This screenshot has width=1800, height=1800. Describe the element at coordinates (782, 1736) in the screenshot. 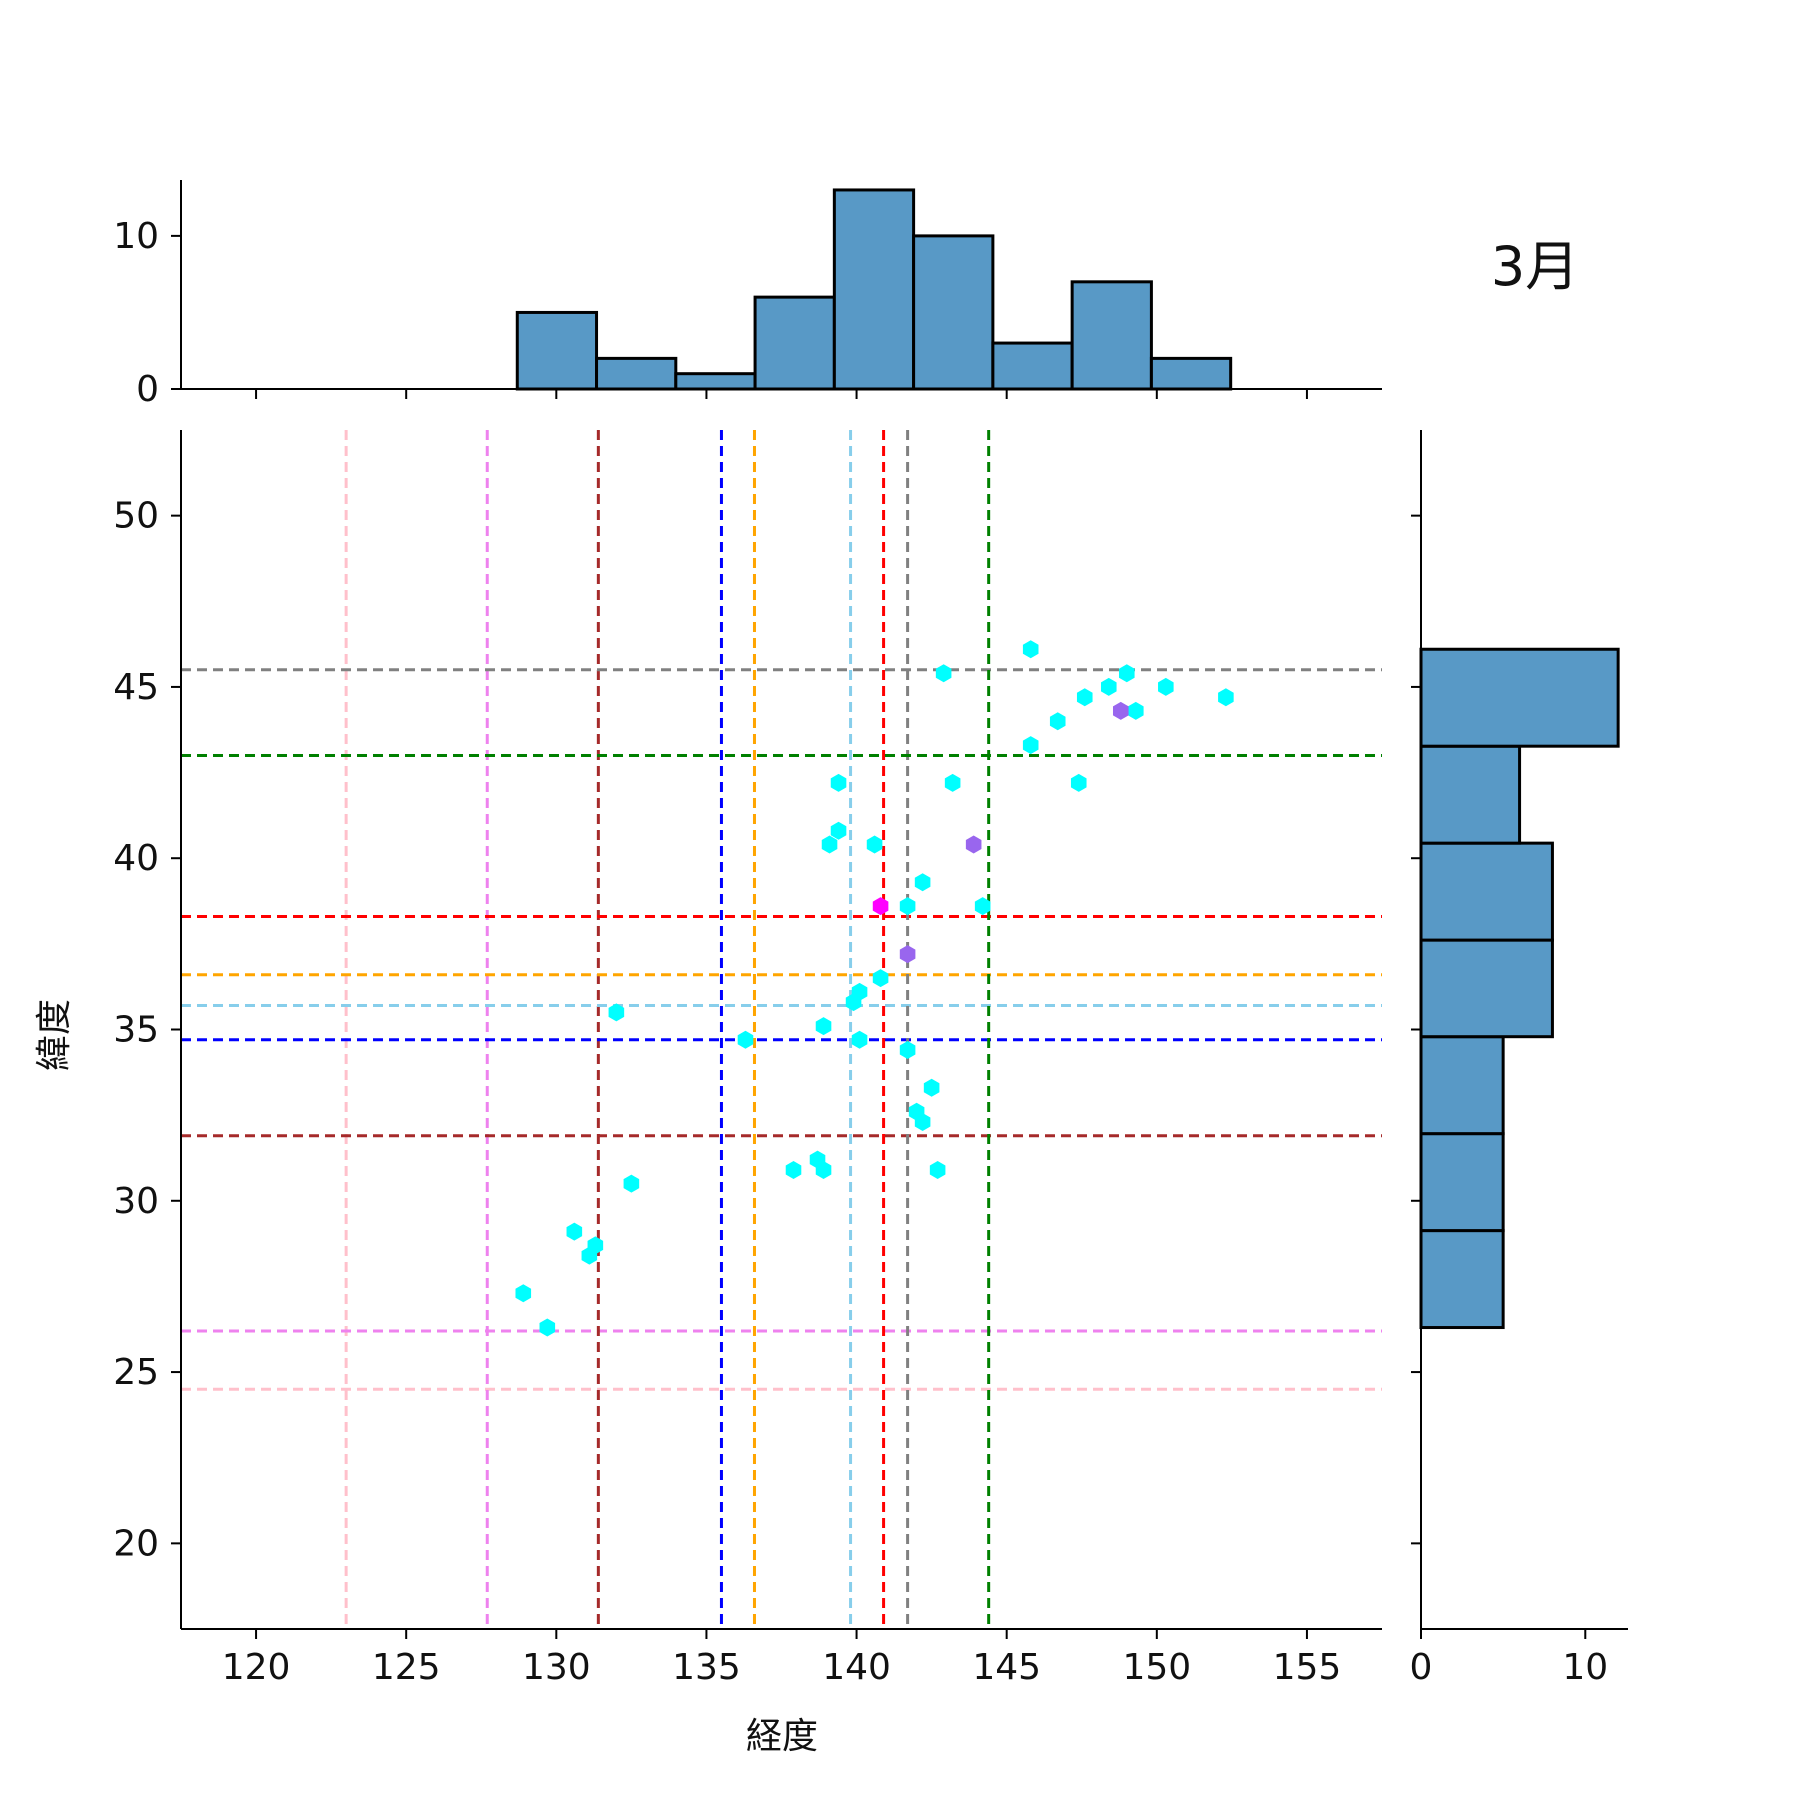

I see `x-axis-label: 経度` at that location.